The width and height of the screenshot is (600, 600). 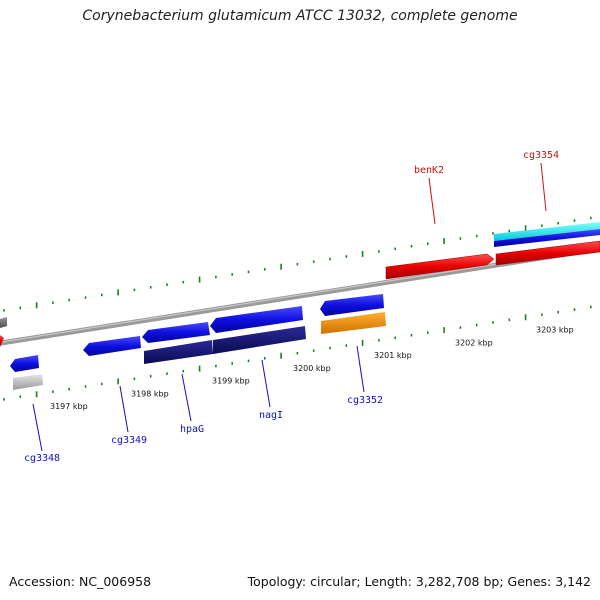 What do you see at coordinates (3, 322) in the screenshot?
I see `gene-dark-edge` at bounding box center [3, 322].